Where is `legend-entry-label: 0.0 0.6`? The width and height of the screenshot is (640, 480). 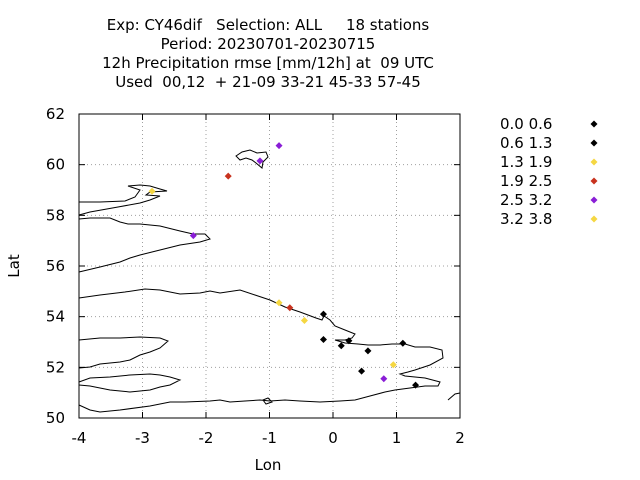
legend-entry-label: 0.0 0.6 is located at coordinates (526, 124).